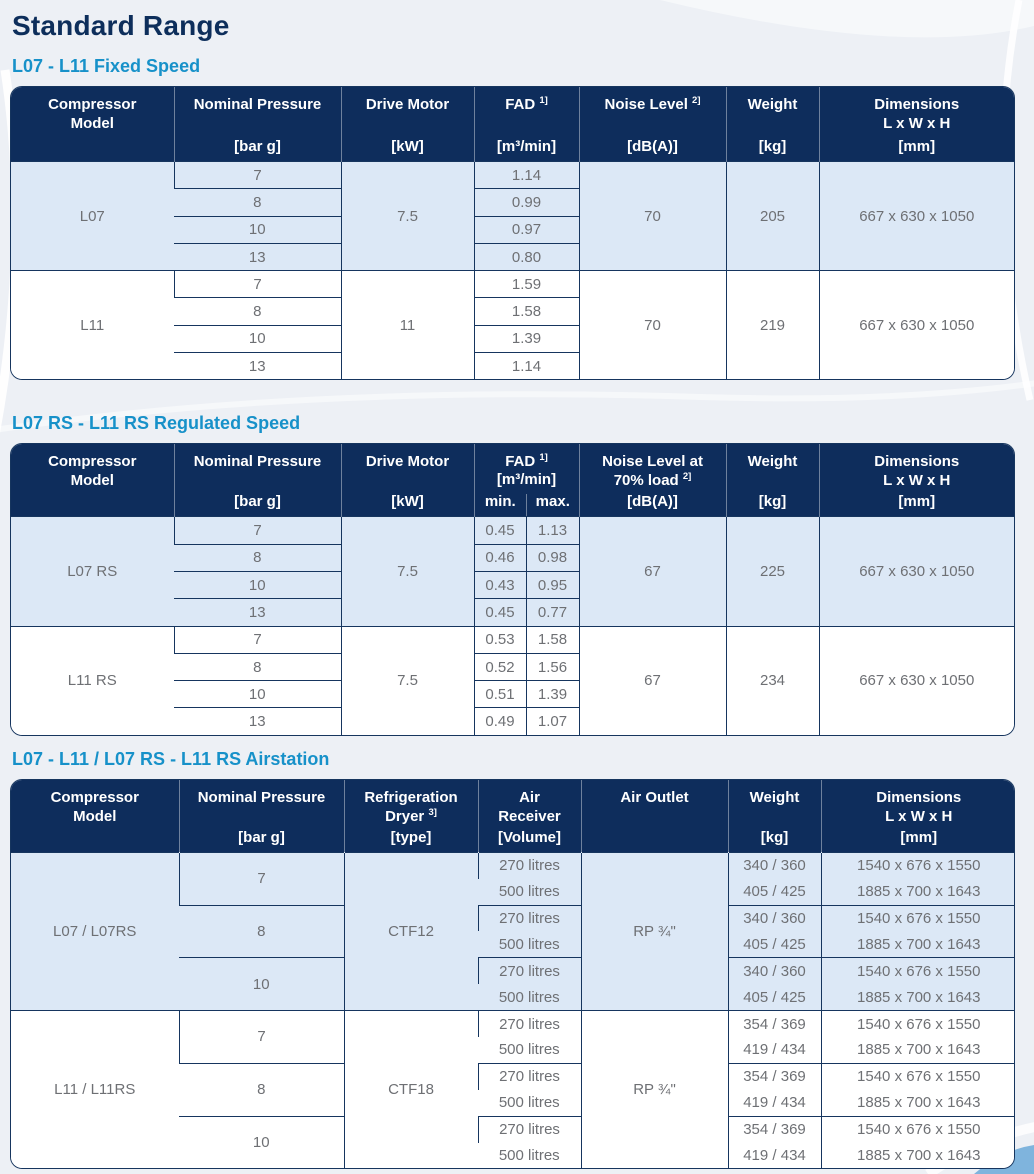 The height and width of the screenshot is (1174, 1034). I want to click on weight-cell: 419 / 434, so click(774, 1050).